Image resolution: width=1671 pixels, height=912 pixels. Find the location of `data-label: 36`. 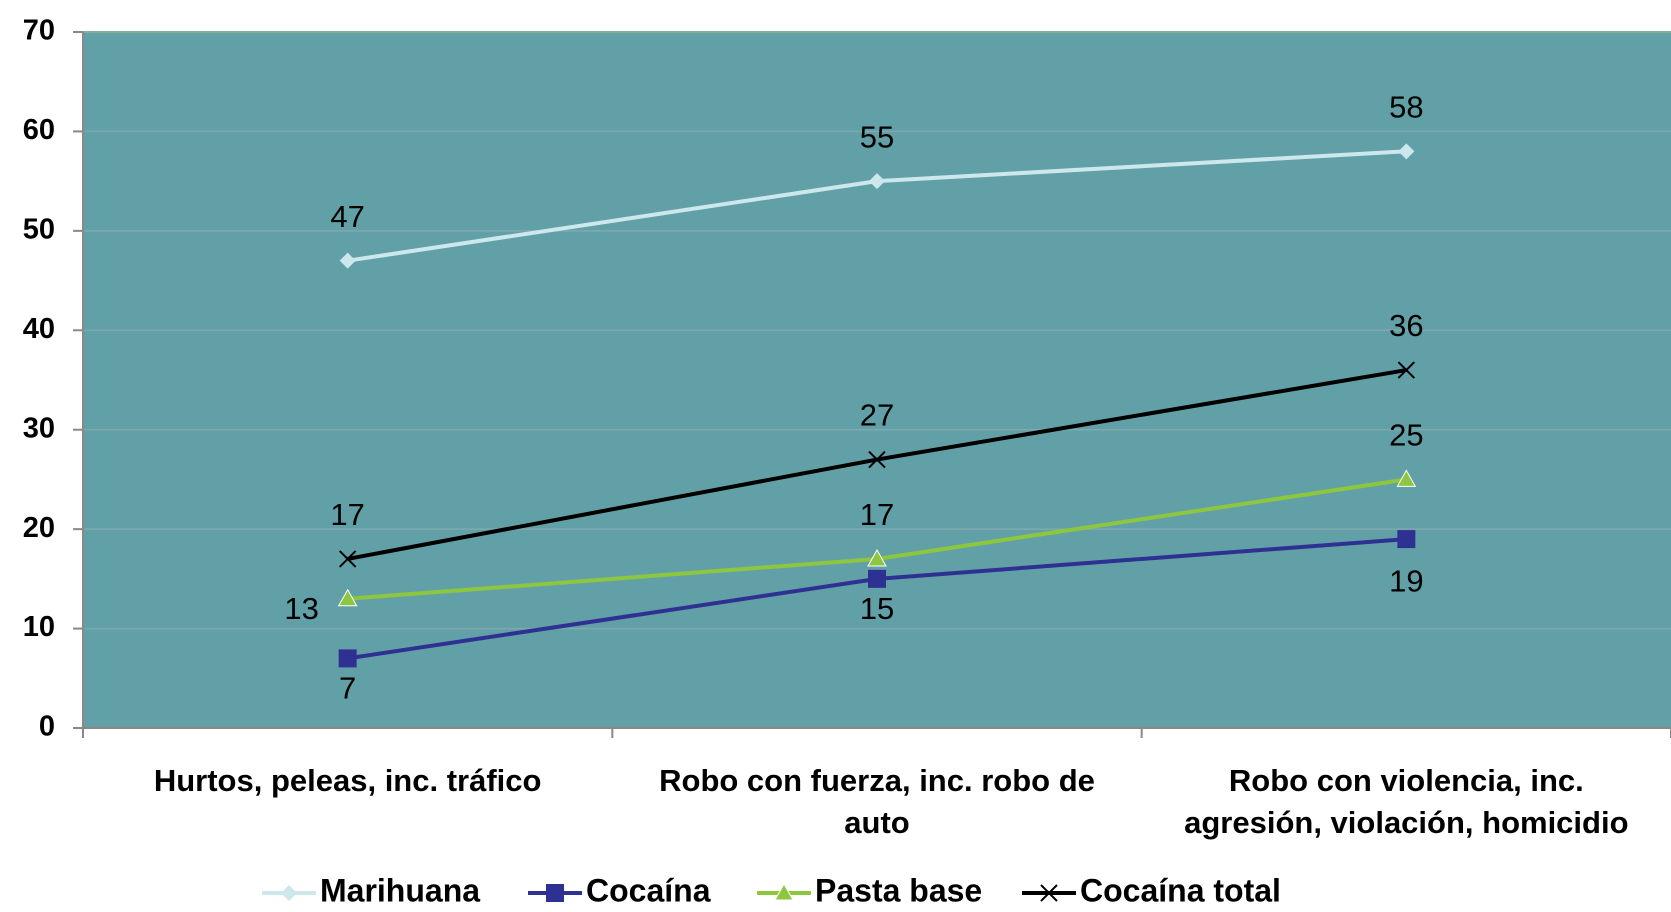

data-label: 36 is located at coordinates (1406, 325).